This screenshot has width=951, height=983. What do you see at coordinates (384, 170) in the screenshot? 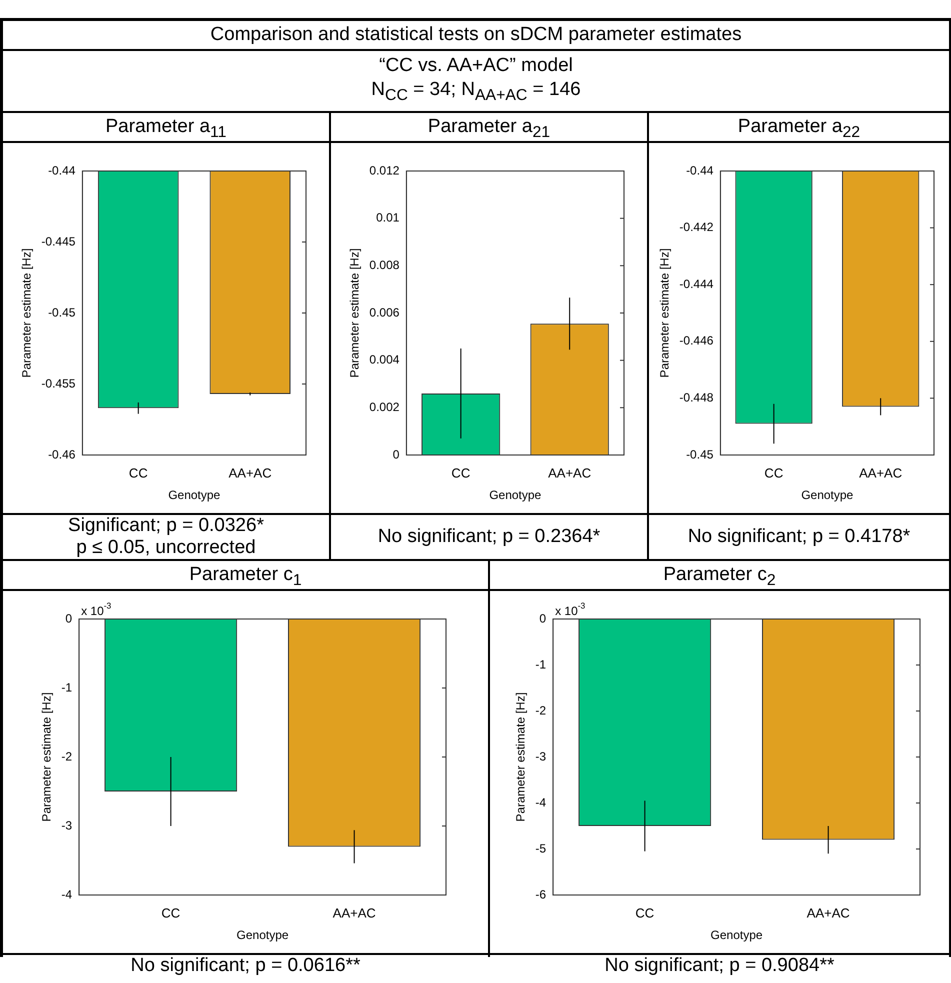
I see `y-tick-label: 0.012` at bounding box center [384, 170].